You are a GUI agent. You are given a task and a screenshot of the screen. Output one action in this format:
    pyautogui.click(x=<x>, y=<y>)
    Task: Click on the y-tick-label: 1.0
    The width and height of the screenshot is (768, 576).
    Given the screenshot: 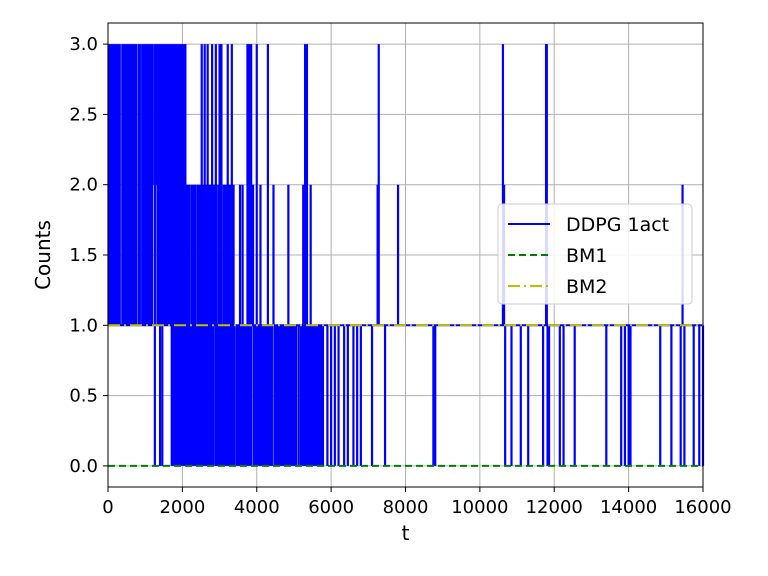 What is the action you would take?
    pyautogui.click(x=83, y=325)
    